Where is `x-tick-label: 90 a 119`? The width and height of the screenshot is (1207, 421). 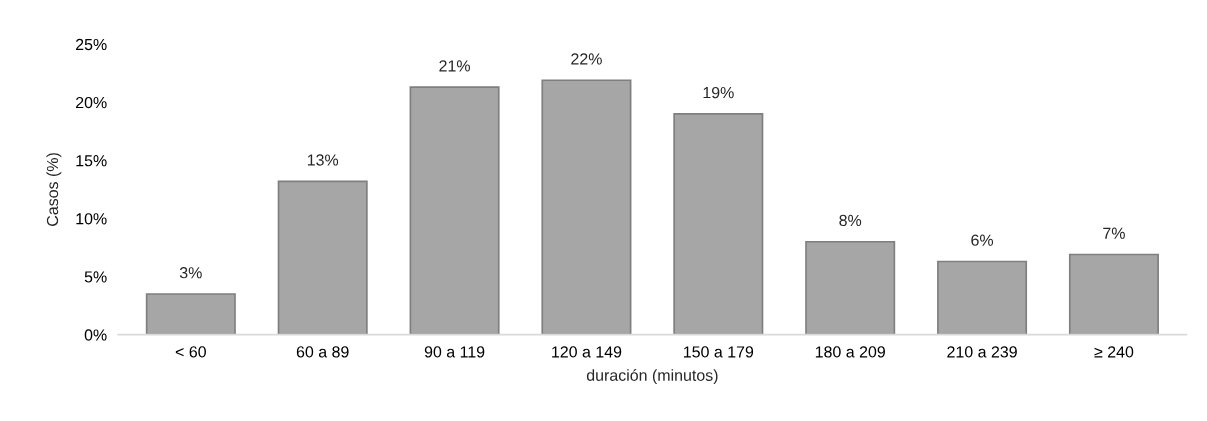 x-tick-label: 90 a 119 is located at coordinates (454, 352).